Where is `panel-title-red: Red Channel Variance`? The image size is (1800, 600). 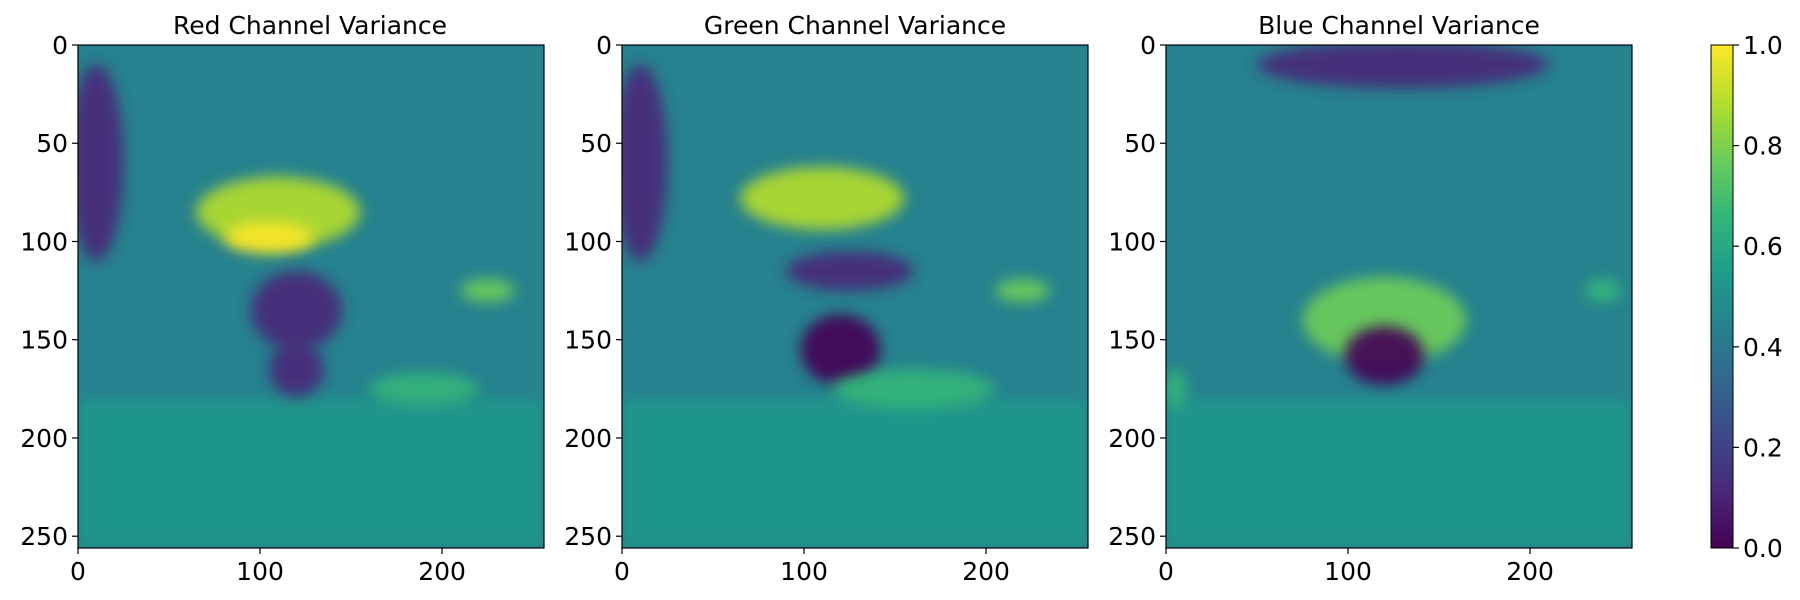
panel-title-red: Red Channel Variance is located at coordinates (310, 25).